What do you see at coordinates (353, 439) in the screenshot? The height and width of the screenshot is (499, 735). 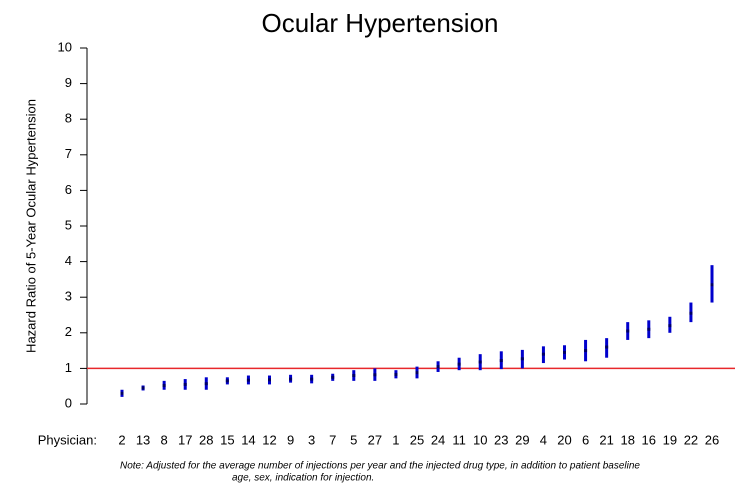 I see `x-tick-label: 5` at bounding box center [353, 439].